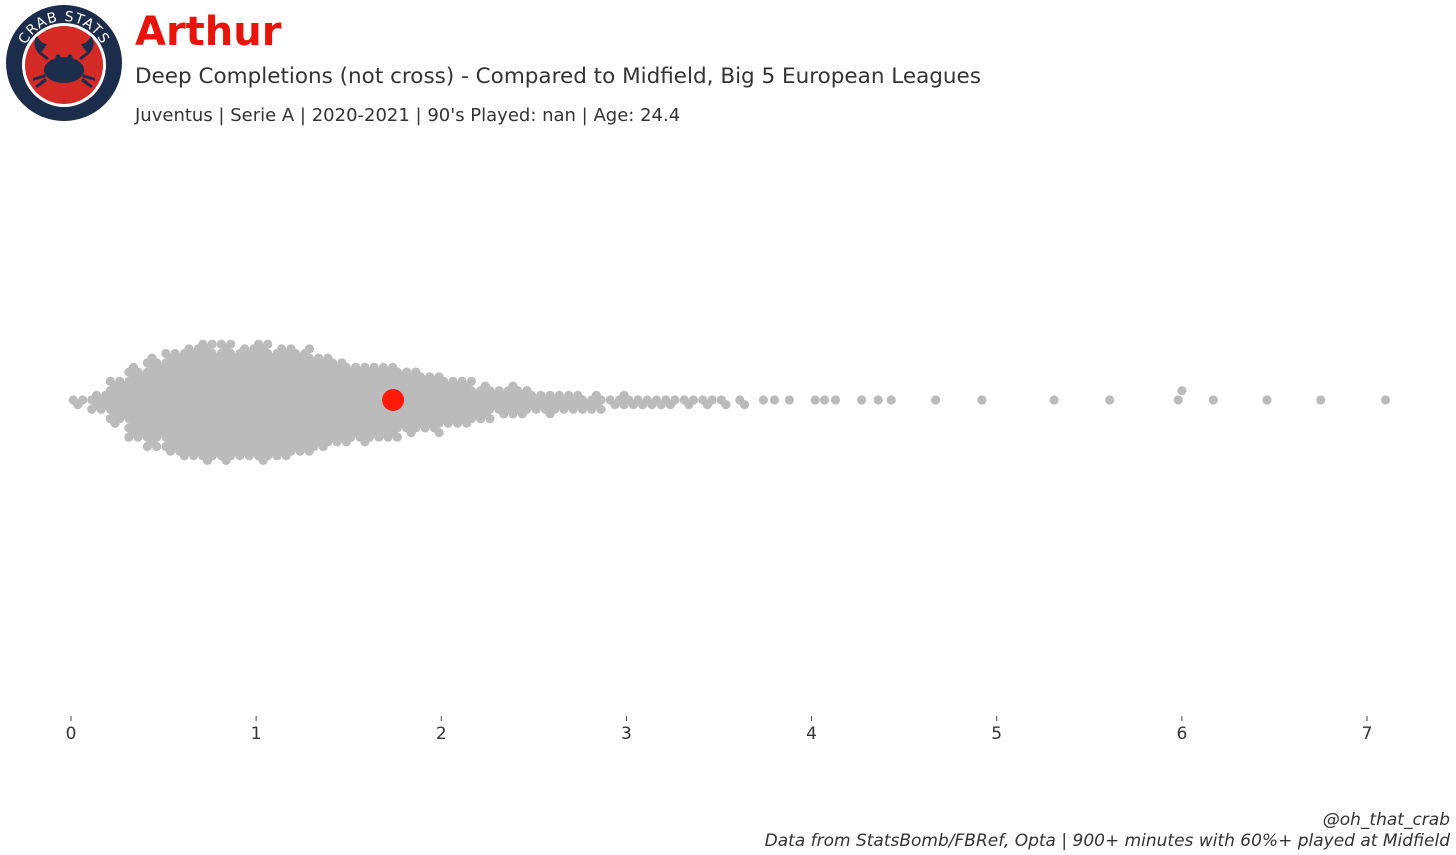 The width and height of the screenshot is (1456, 855). I want to click on x-tick-label: 5, so click(996, 734).